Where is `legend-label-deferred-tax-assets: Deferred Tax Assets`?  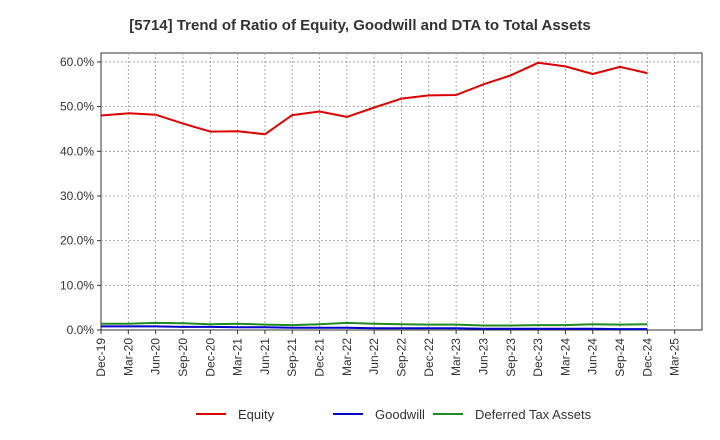
legend-label-deferred-tax-assets: Deferred Tax Assets is located at coordinates (533, 414).